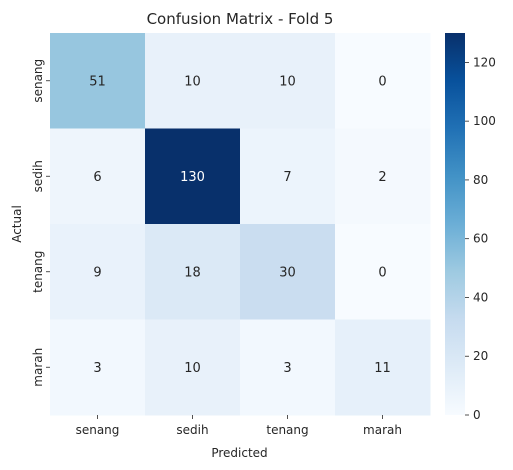 The height and width of the screenshot is (470, 513). I want to click on x-tick-label: senang, so click(98, 430).